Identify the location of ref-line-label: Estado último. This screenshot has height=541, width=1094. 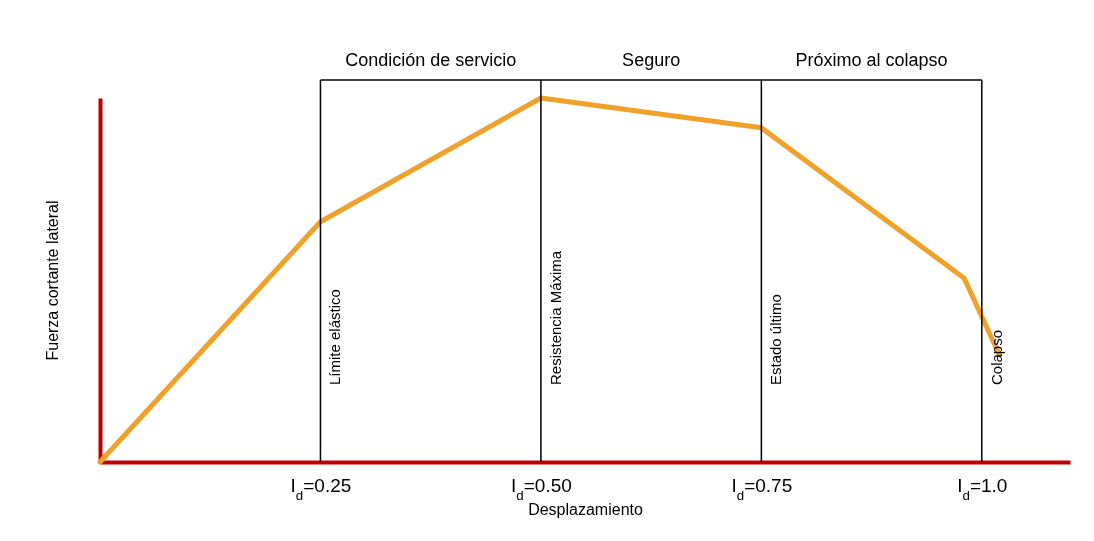
(776, 339).